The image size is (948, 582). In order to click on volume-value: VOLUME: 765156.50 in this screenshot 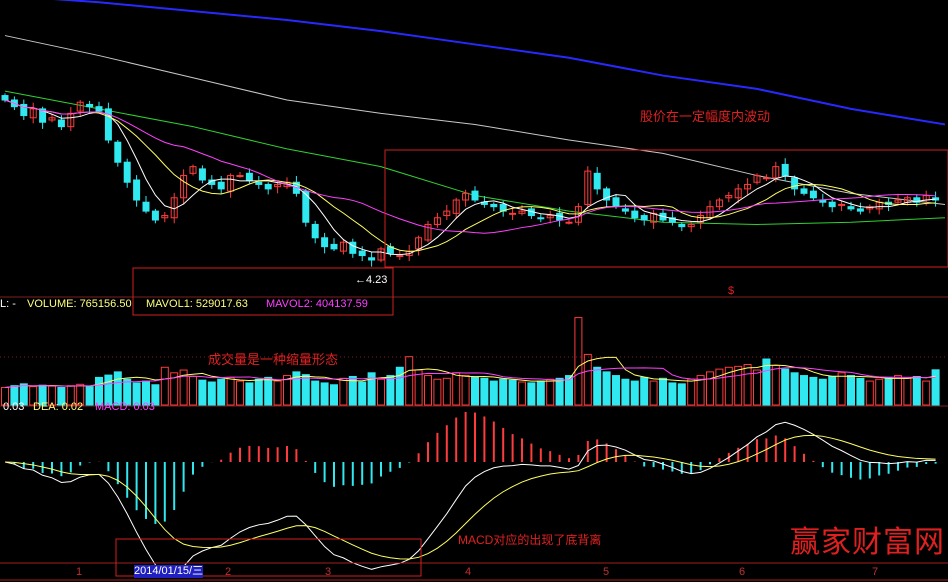, I will do `click(79, 304)`.